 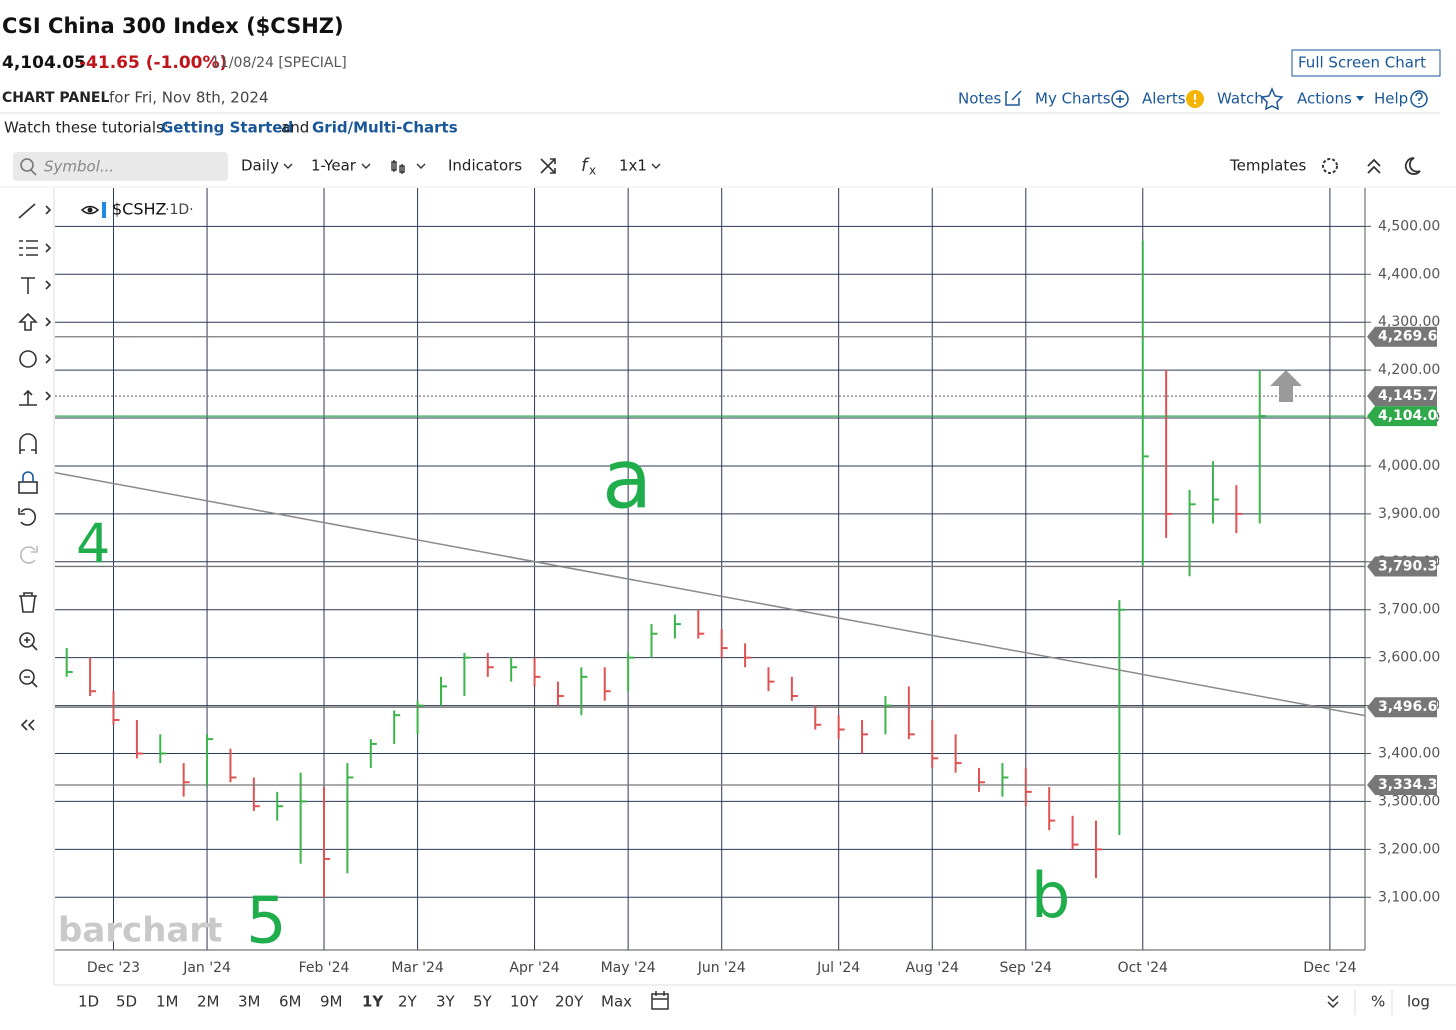 What do you see at coordinates (120, 166) in the screenshot?
I see `symbol-input` at bounding box center [120, 166].